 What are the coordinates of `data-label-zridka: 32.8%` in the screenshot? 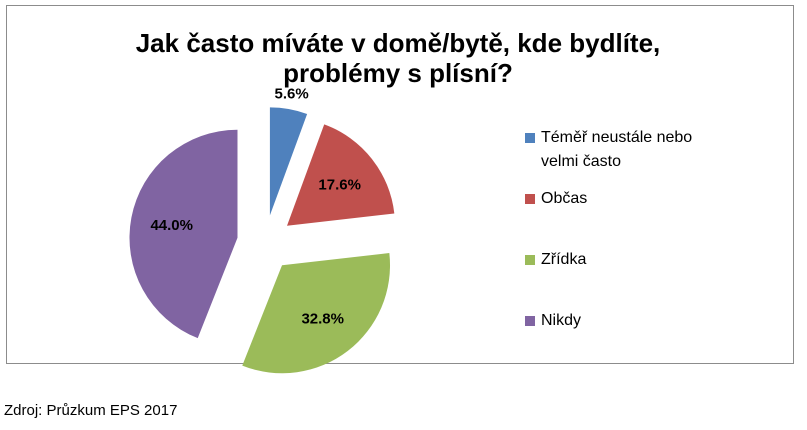 It's located at (322, 318).